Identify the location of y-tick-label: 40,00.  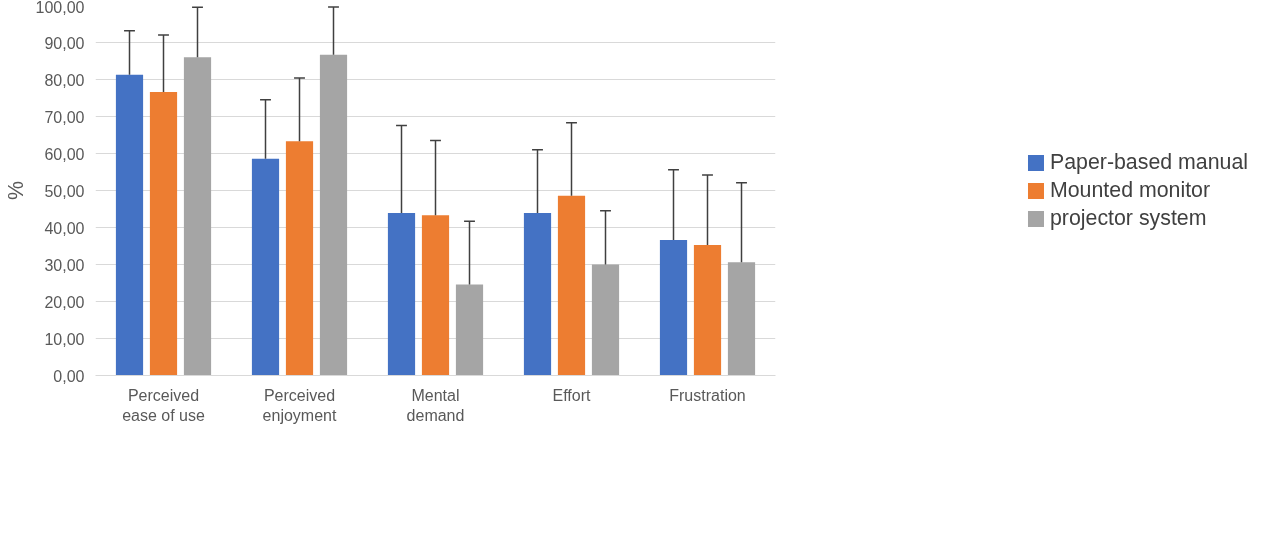
(64, 228).